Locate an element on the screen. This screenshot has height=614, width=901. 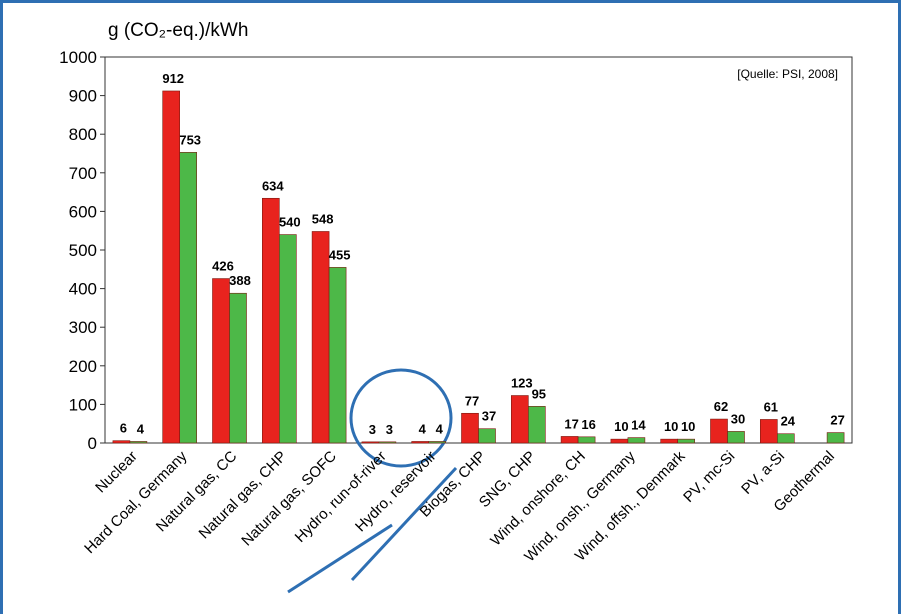
data-label: 37 is located at coordinates (489, 416).